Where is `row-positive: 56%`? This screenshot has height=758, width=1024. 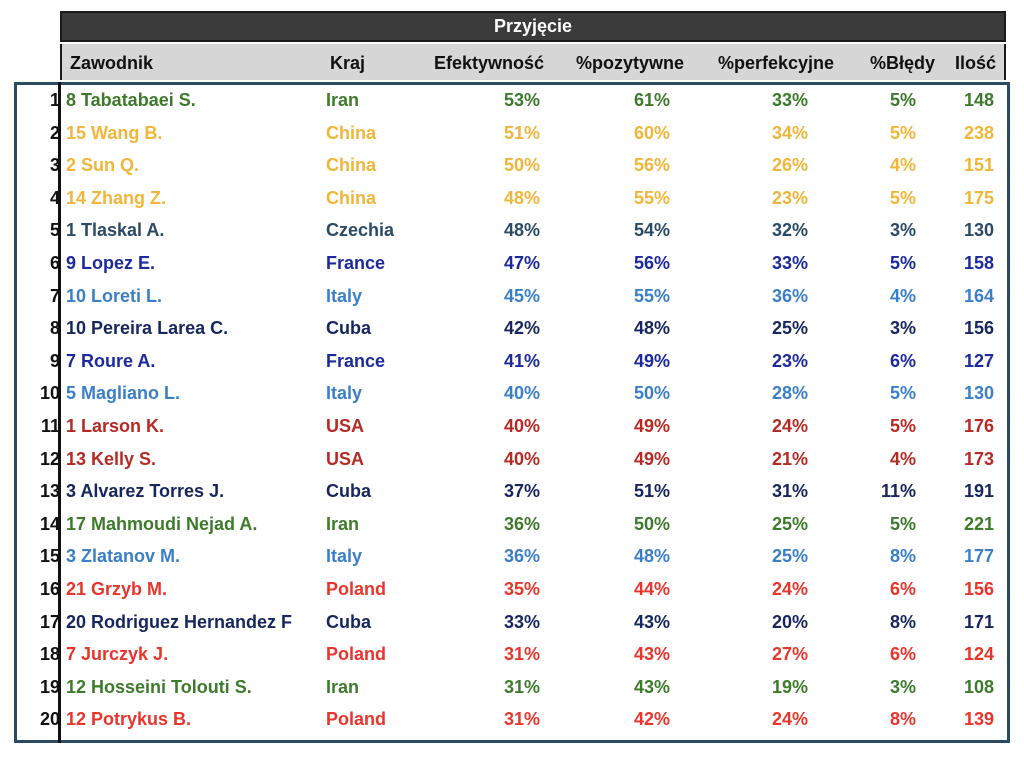 row-positive: 56% is located at coordinates (651, 165).